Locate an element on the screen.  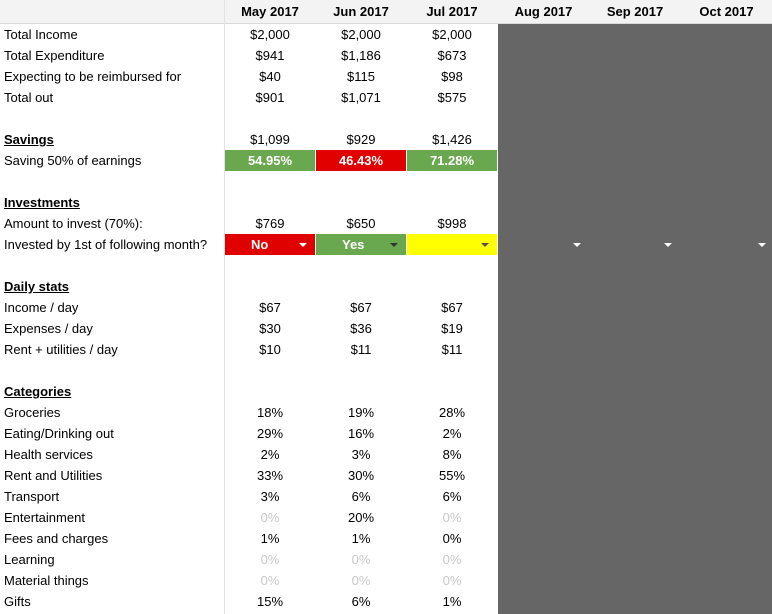
row-label: Learning is located at coordinates (29, 559).